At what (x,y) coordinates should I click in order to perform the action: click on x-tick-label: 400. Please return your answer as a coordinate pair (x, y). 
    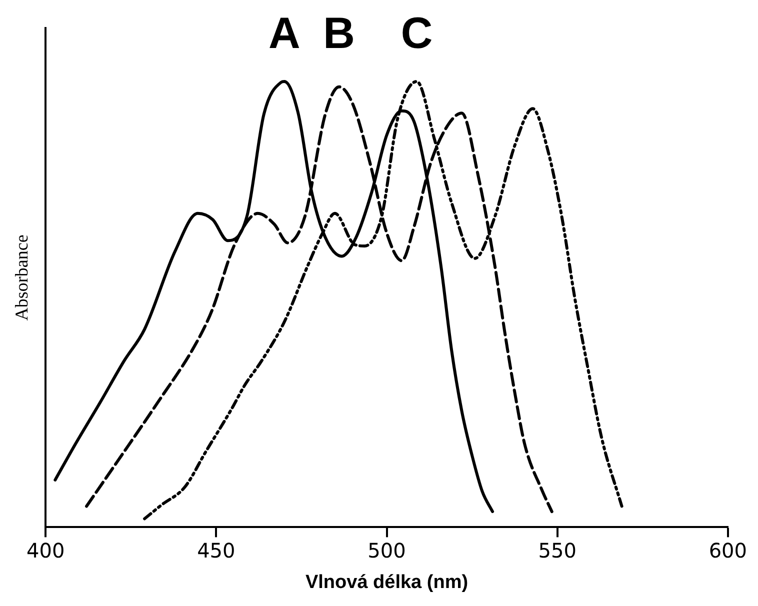
    Looking at the image, I should click on (45, 550).